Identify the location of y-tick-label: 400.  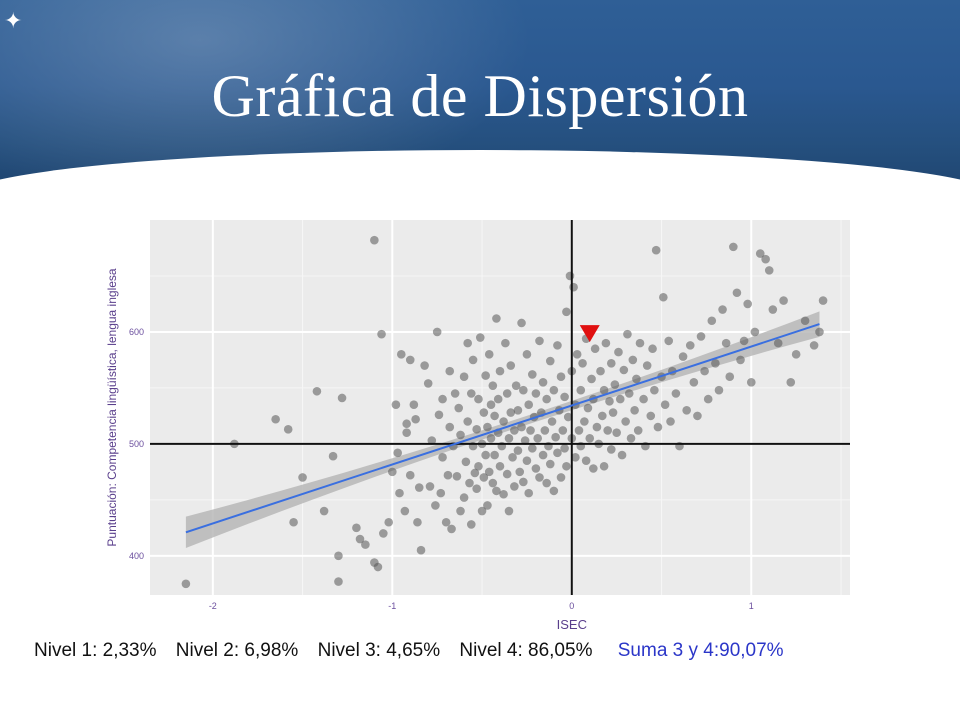
(136, 556).